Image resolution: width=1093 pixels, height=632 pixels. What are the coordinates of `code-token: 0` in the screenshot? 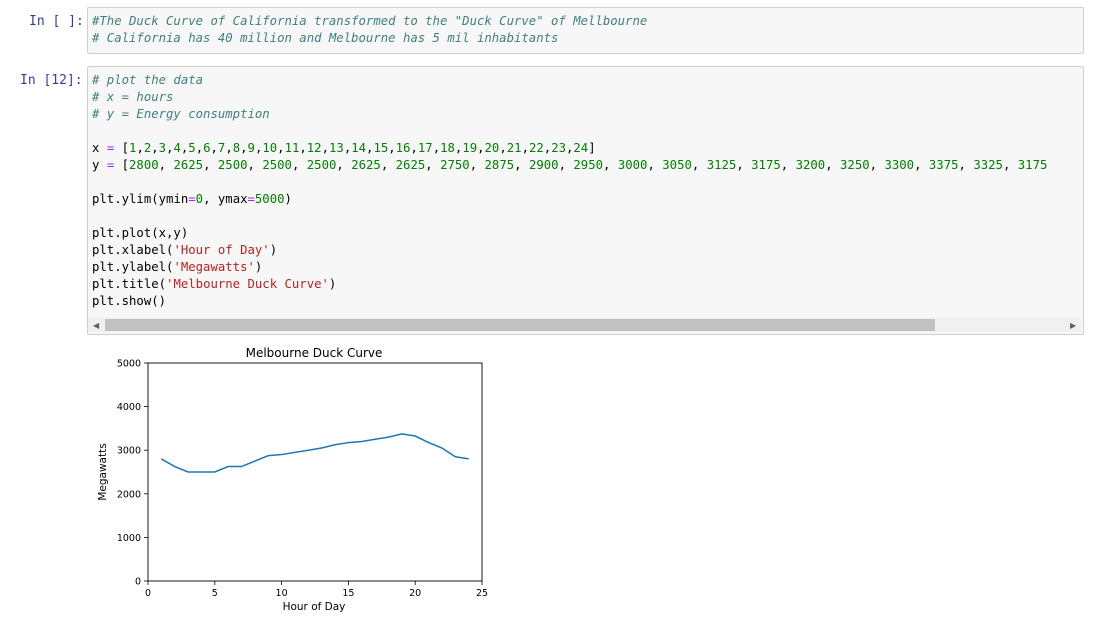 It's located at (199, 199).